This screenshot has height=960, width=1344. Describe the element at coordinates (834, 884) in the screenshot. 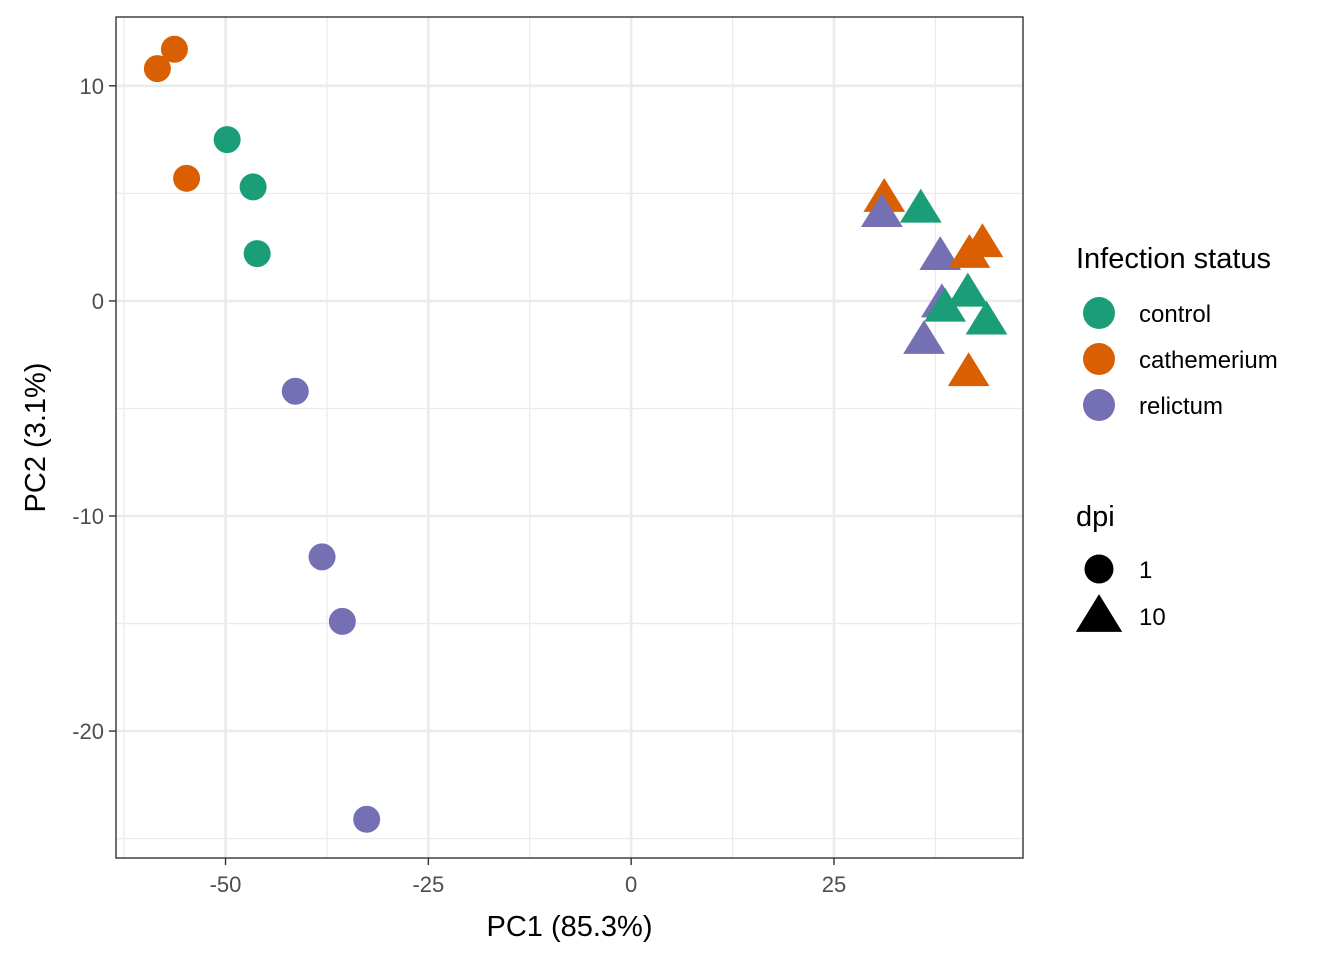

I see `x-tick-label: 25` at that location.